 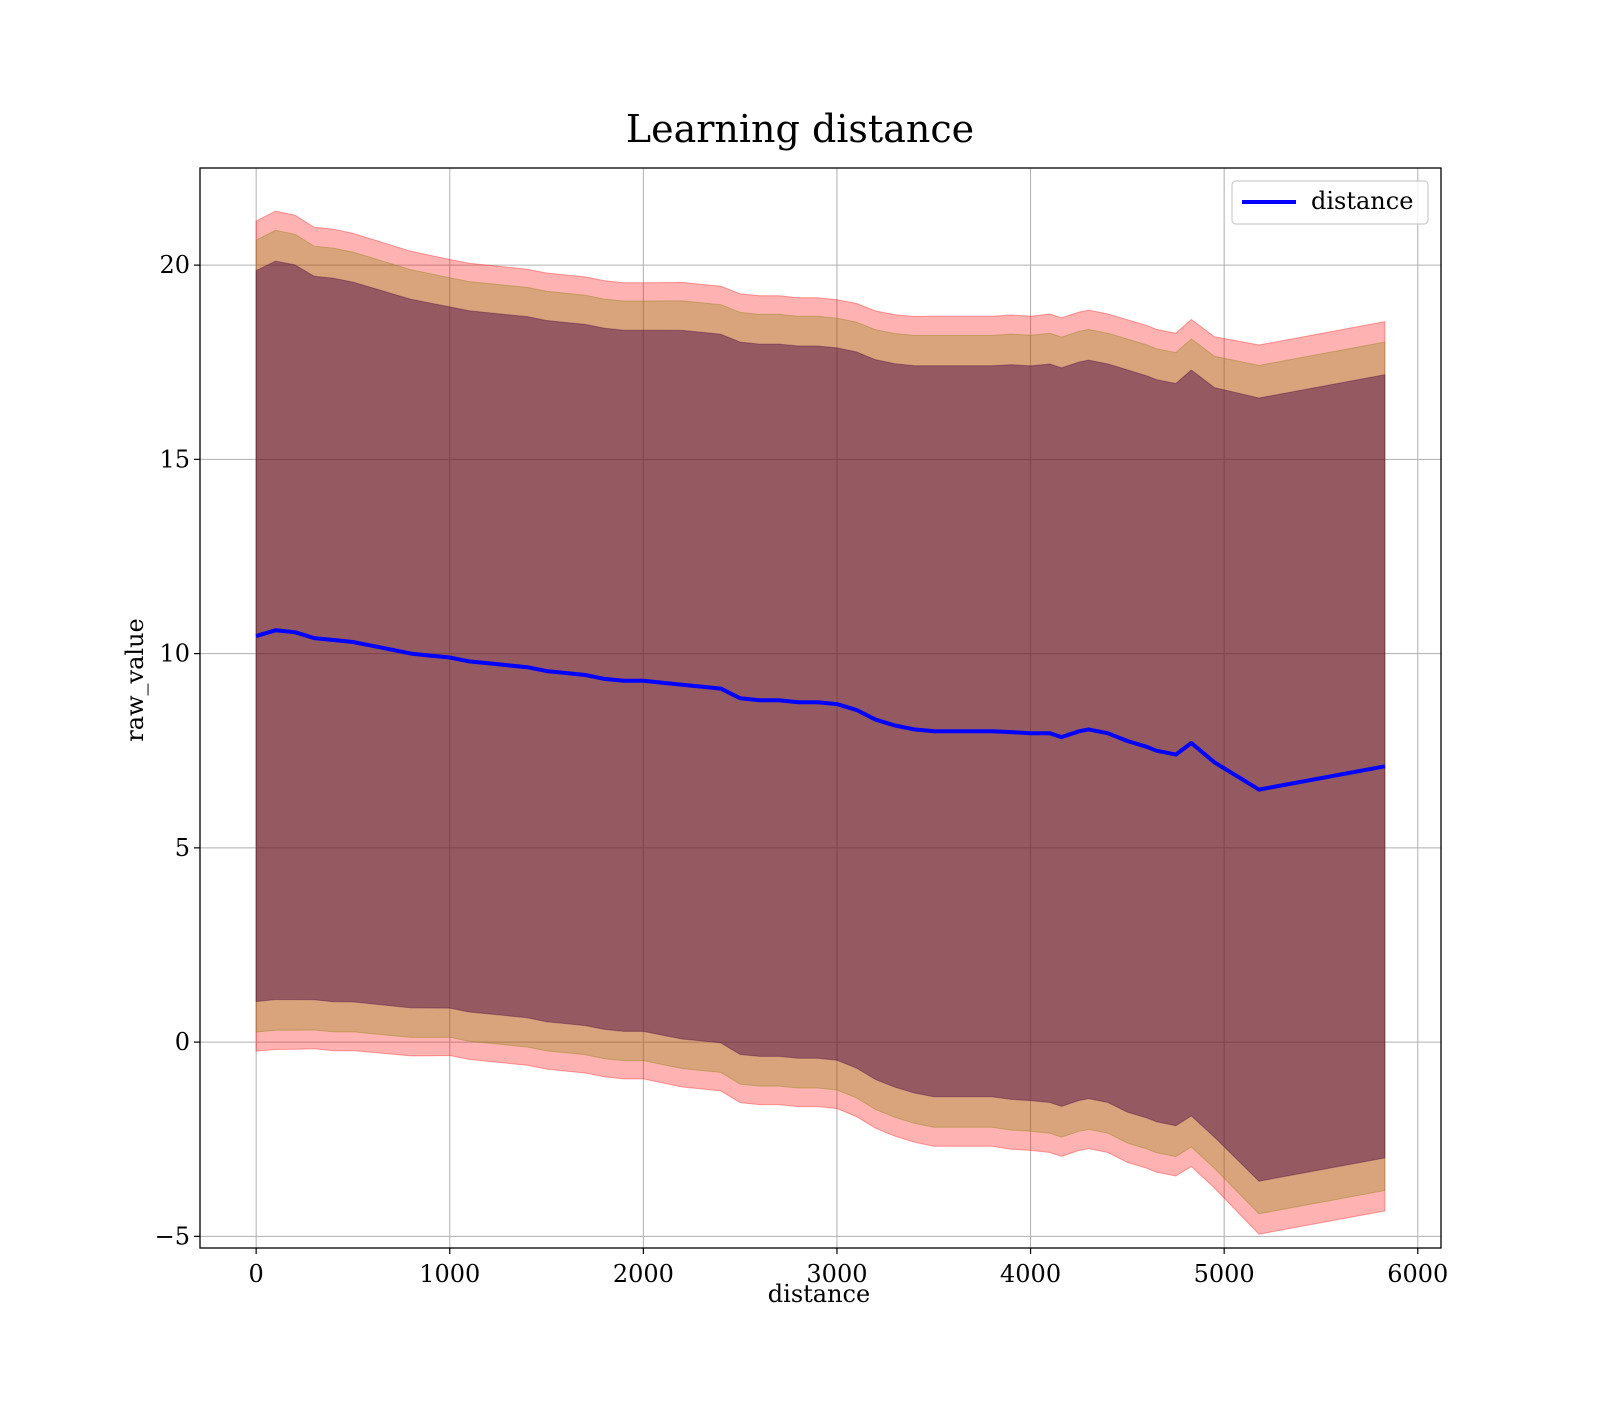 I want to click on x-tick-label: 1000, so click(x=449, y=1274).